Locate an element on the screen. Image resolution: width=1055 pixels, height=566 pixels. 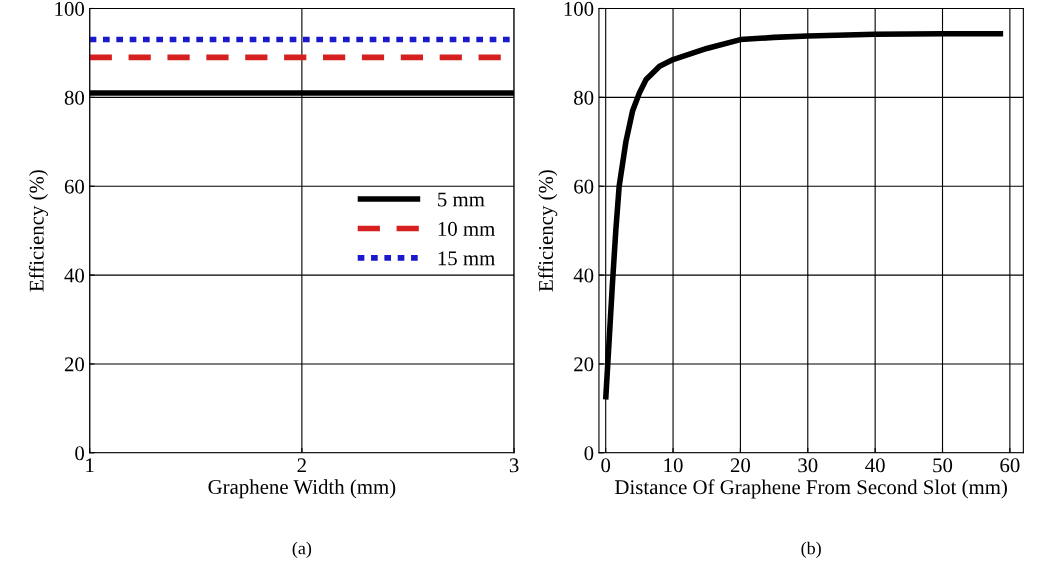
legend-label: 15 mm is located at coordinates (466, 258).